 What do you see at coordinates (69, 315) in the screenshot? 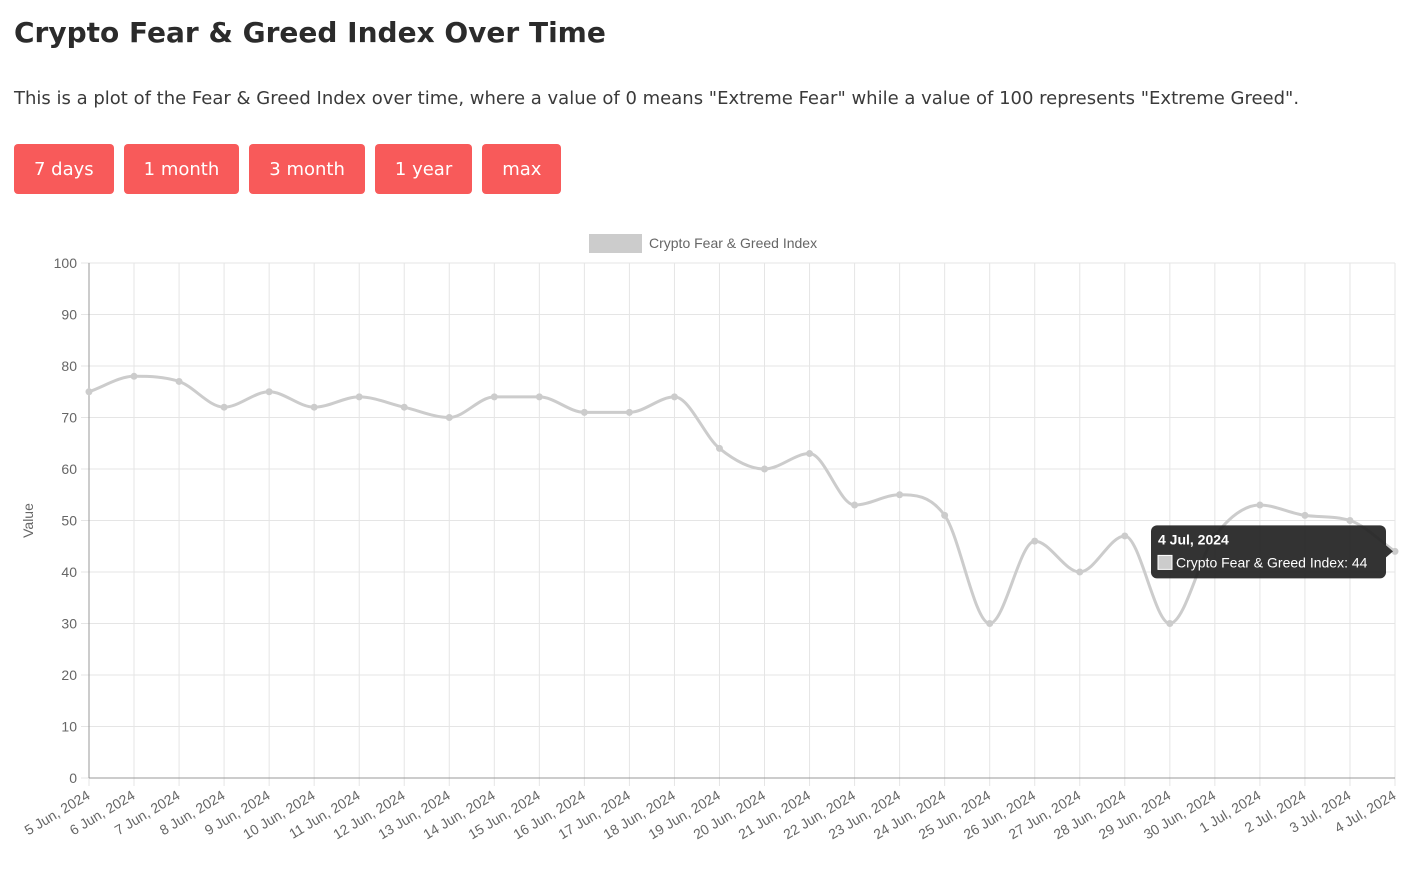
I see `y-tick-label: 90` at bounding box center [69, 315].